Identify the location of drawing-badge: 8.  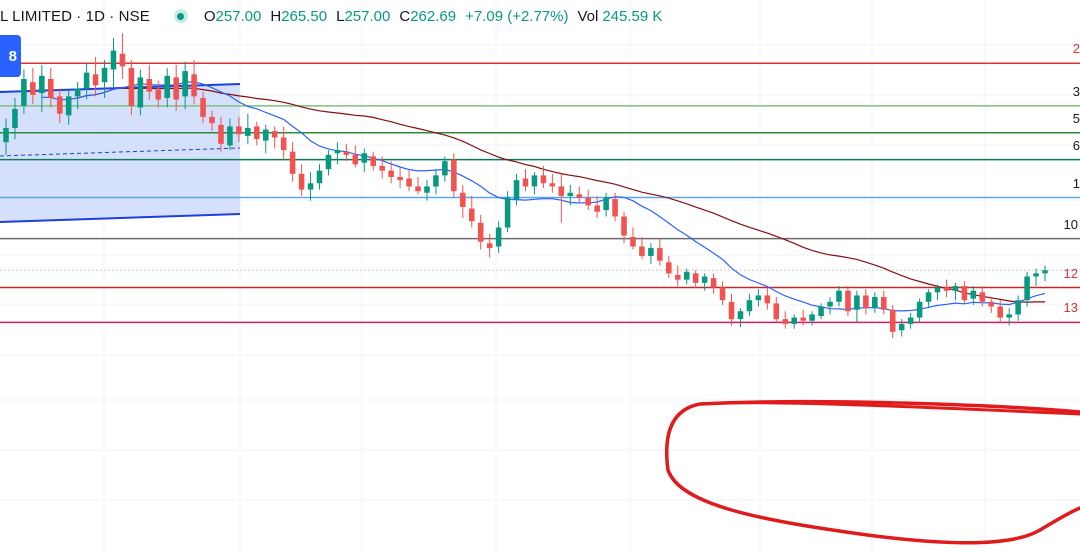
(10, 56).